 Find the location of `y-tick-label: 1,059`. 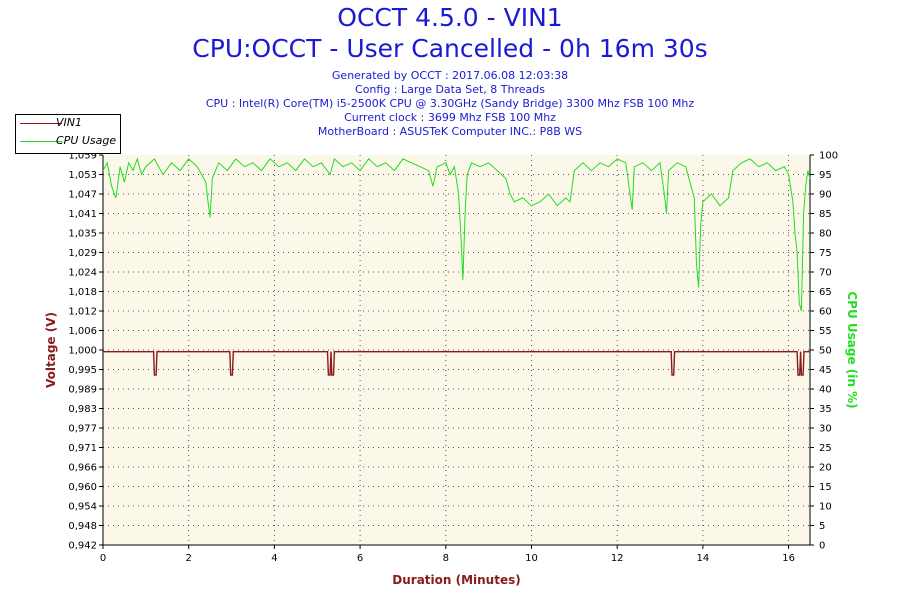

y-tick-label: 1,059 is located at coordinates (82, 156).